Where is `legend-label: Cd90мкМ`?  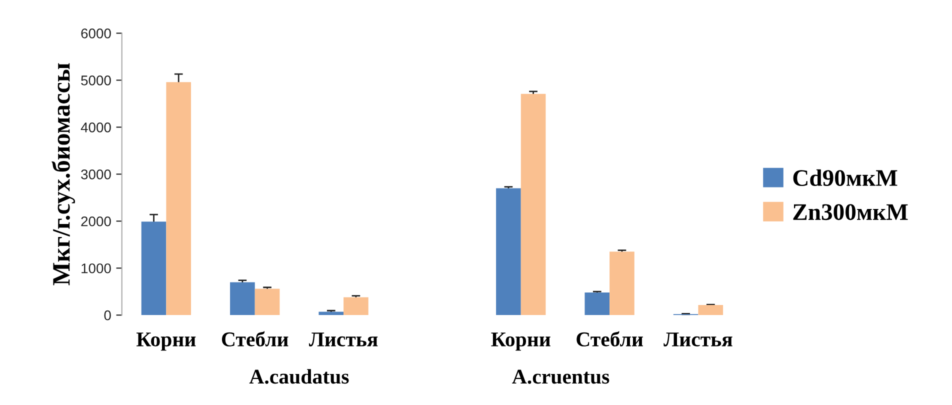
legend-label: Cd90мкМ is located at coordinates (845, 177).